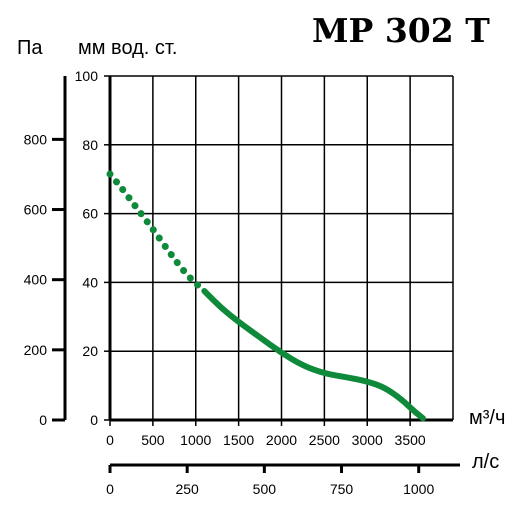 The width and height of the screenshot is (532, 508). Describe the element at coordinates (153, 440) in the screenshot. I see `tick-label-m3h: 500` at that location.